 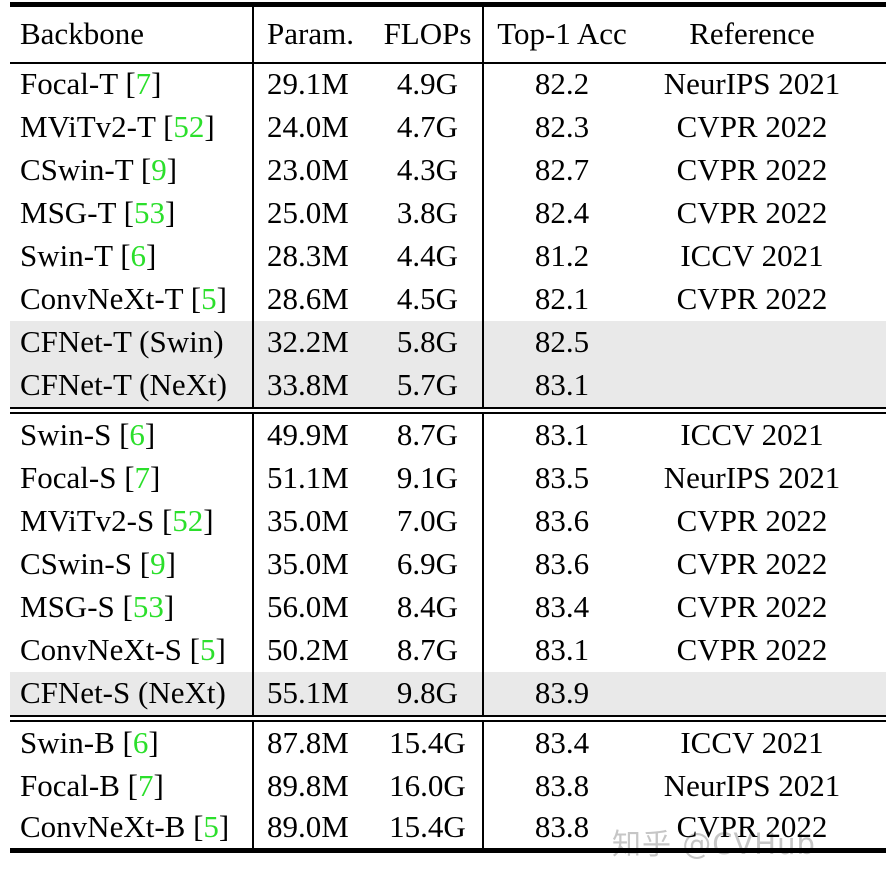 I want to click on header-reference: Reference, so click(x=752, y=33).